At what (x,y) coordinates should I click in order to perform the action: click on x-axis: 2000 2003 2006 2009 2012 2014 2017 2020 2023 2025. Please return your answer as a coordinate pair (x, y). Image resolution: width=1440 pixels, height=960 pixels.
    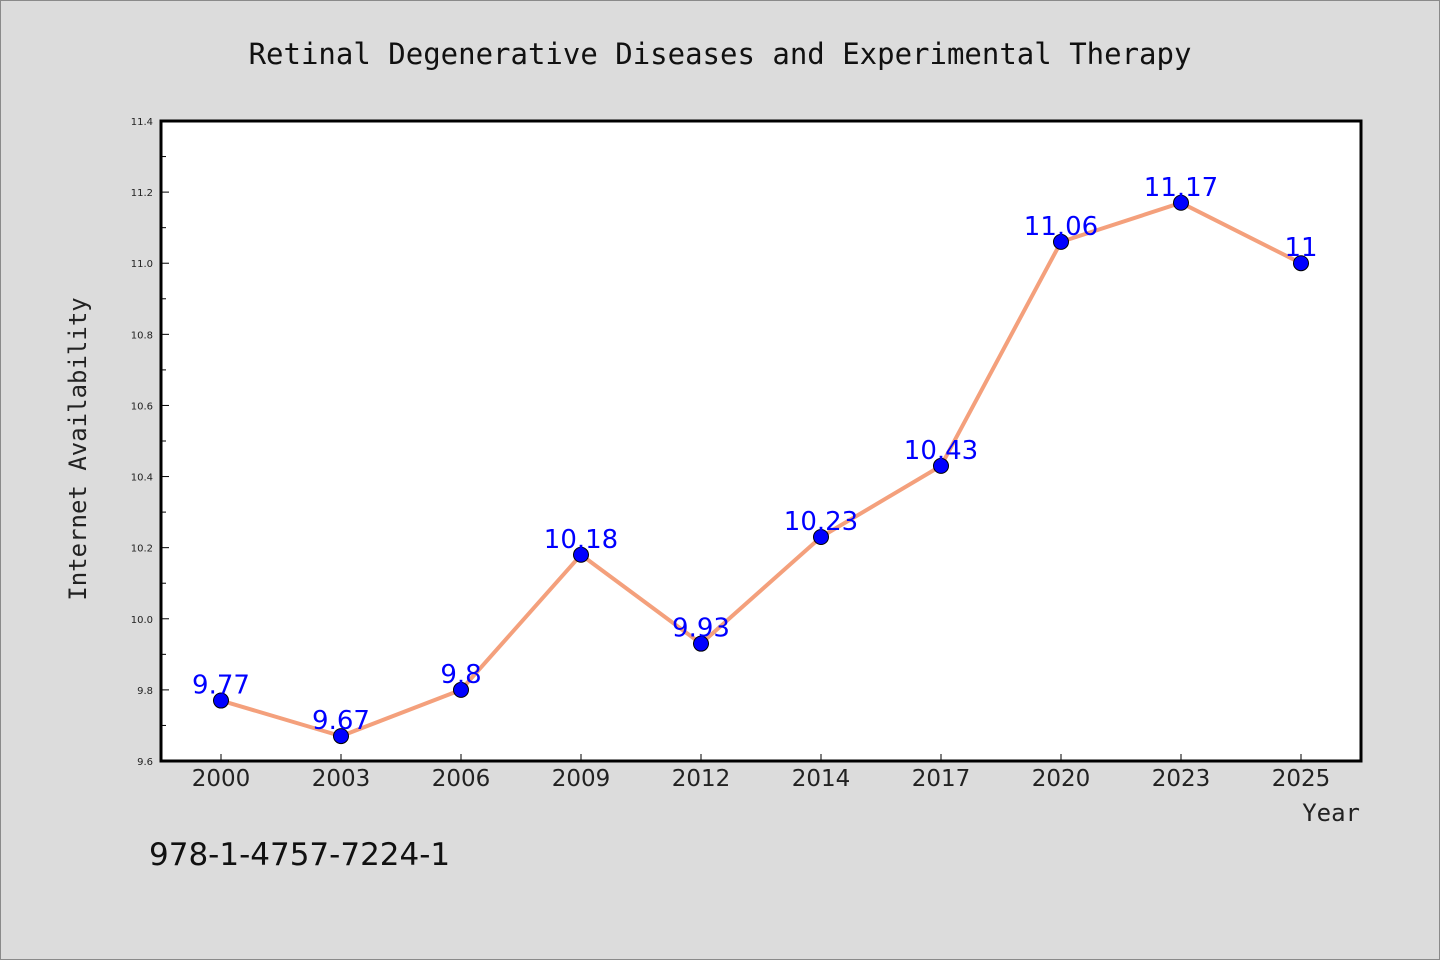
    Looking at the image, I should click on (761, 773).